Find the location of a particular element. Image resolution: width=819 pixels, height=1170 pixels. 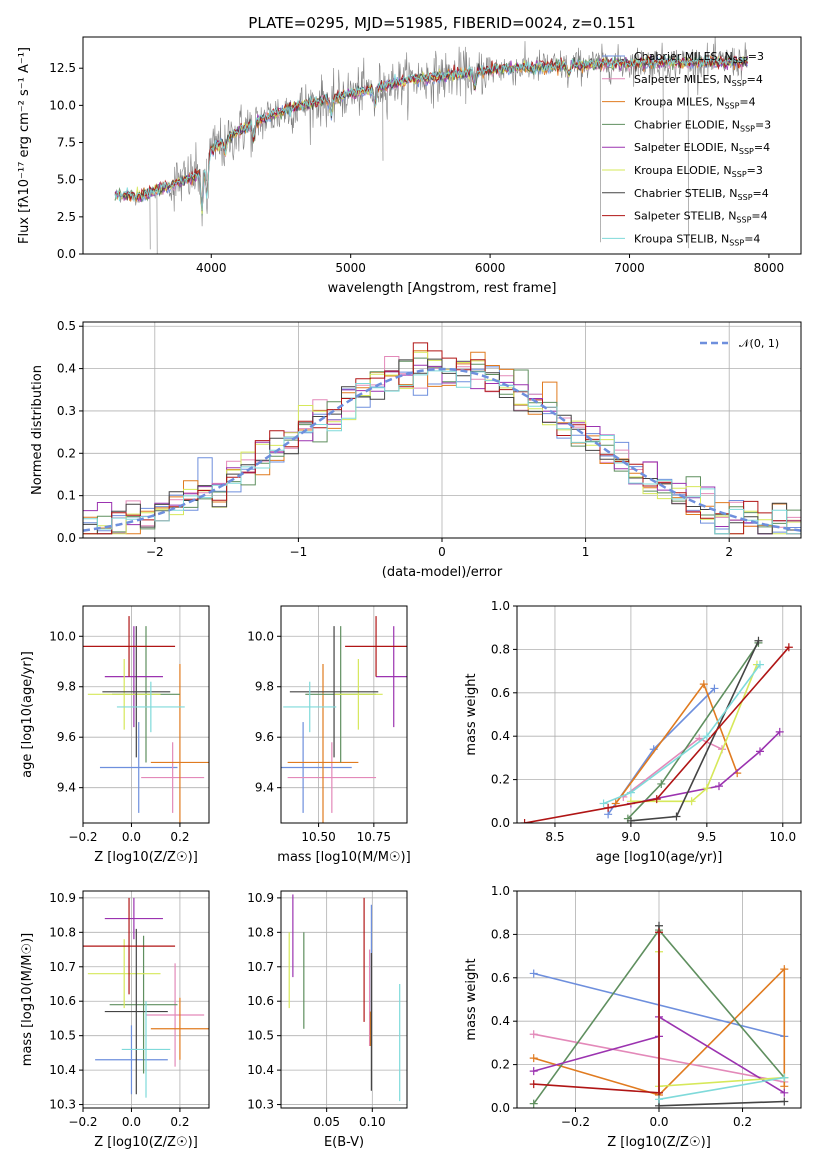

x-tick-label: −2 is located at coordinates (155, 552).